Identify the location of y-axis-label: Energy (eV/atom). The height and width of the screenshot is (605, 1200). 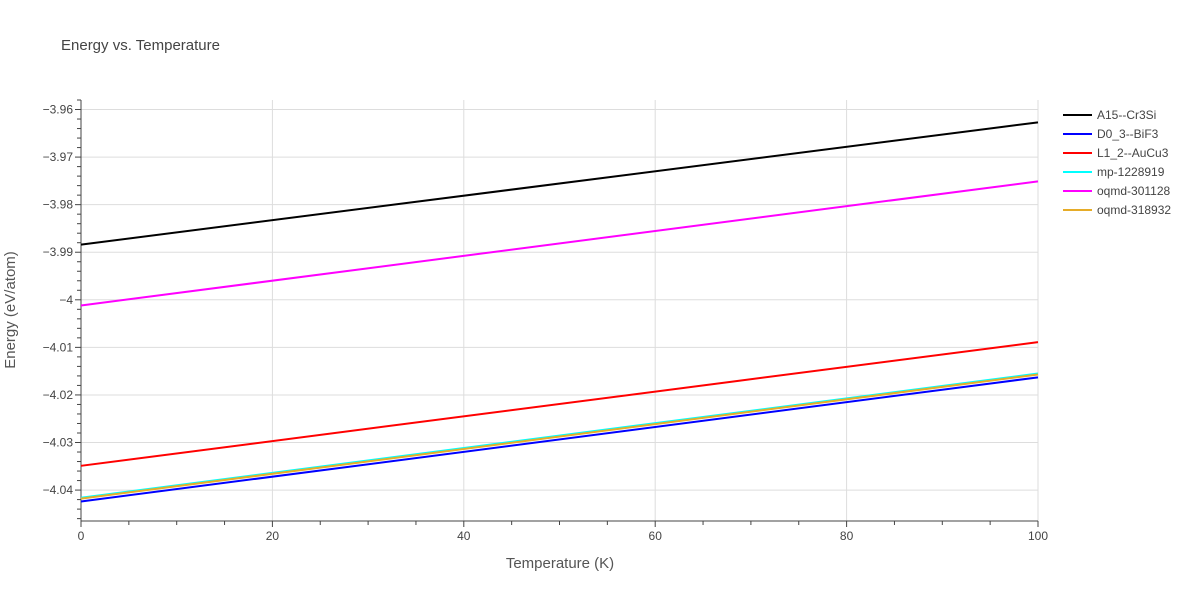
(10, 310).